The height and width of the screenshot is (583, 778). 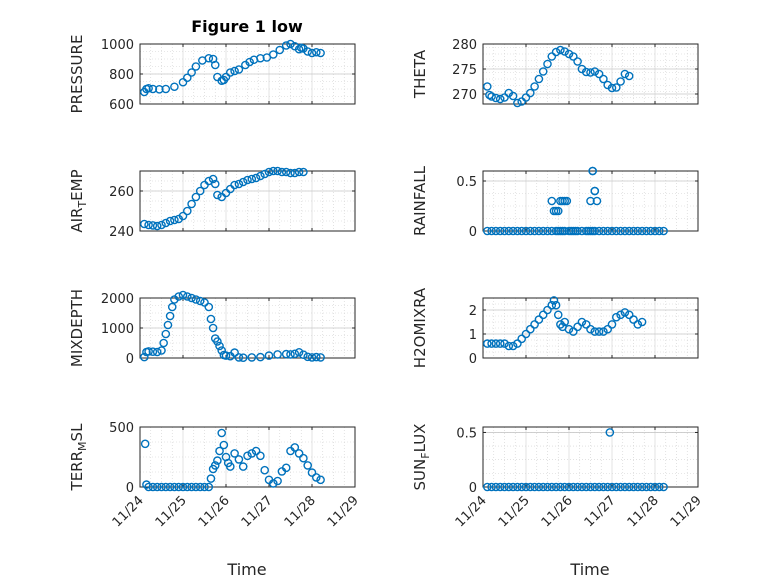 What do you see at coordinates (600, 511) in the screenshot?
I see `x-tick-label: 11/27` at bounding box center [600, 511].